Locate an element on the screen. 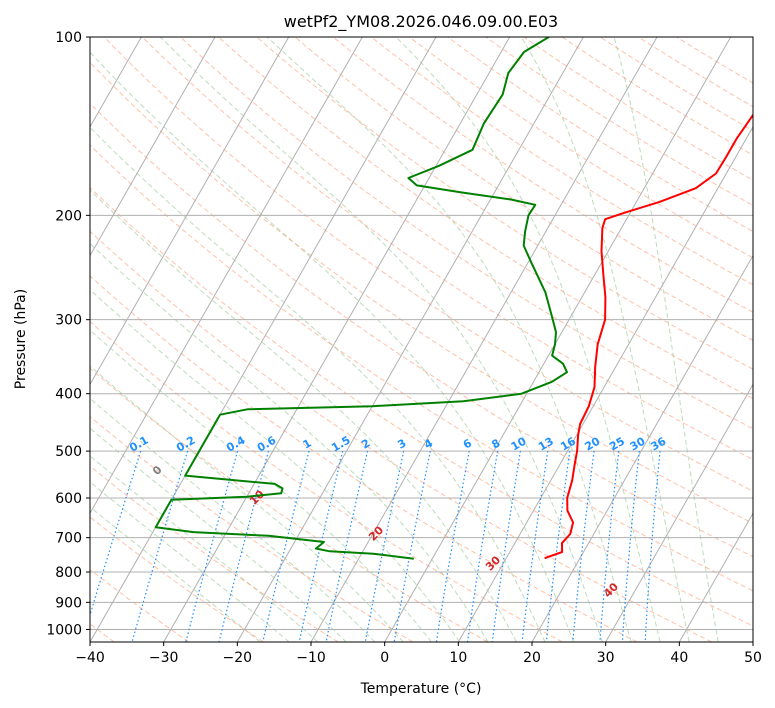 Image resolution: width=775 pixels, height=708 pixels. dry-adiabat-label: 40 is located at coordinates (611, 590).